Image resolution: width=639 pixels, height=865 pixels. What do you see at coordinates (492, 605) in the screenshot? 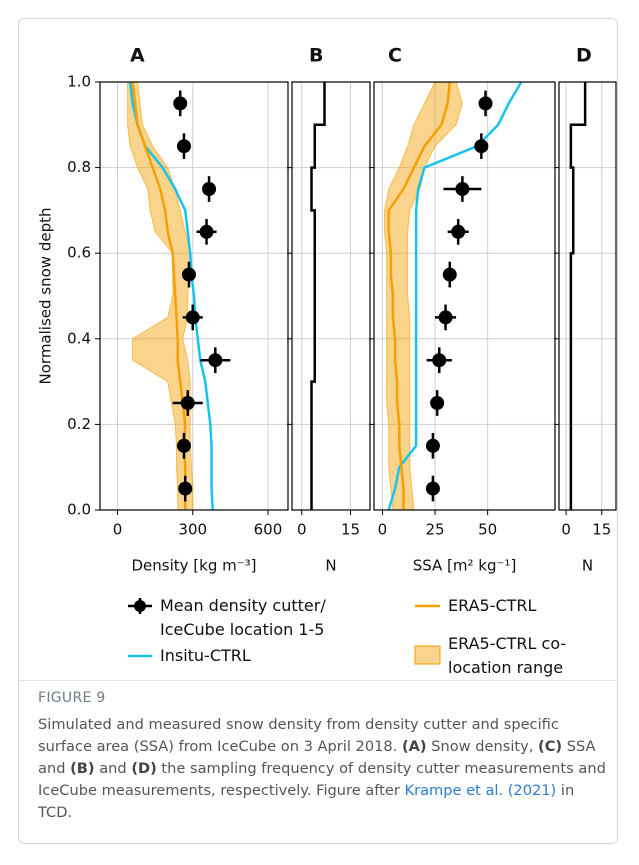
I see `legend-label: ERA5-CTRL` at bounding box center [492, 605].